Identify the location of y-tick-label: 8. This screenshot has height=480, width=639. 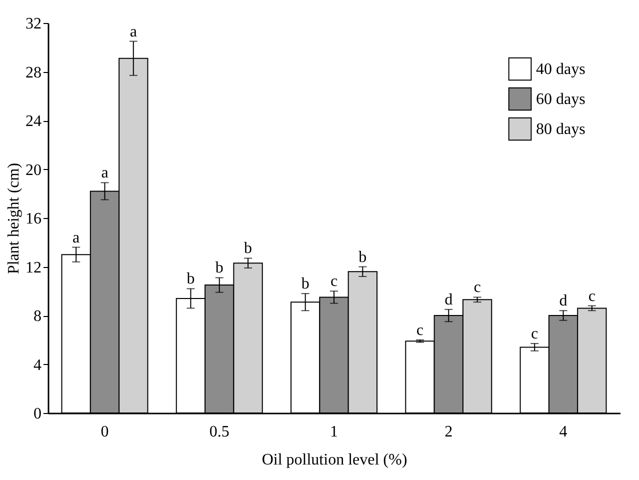
(38, 316).